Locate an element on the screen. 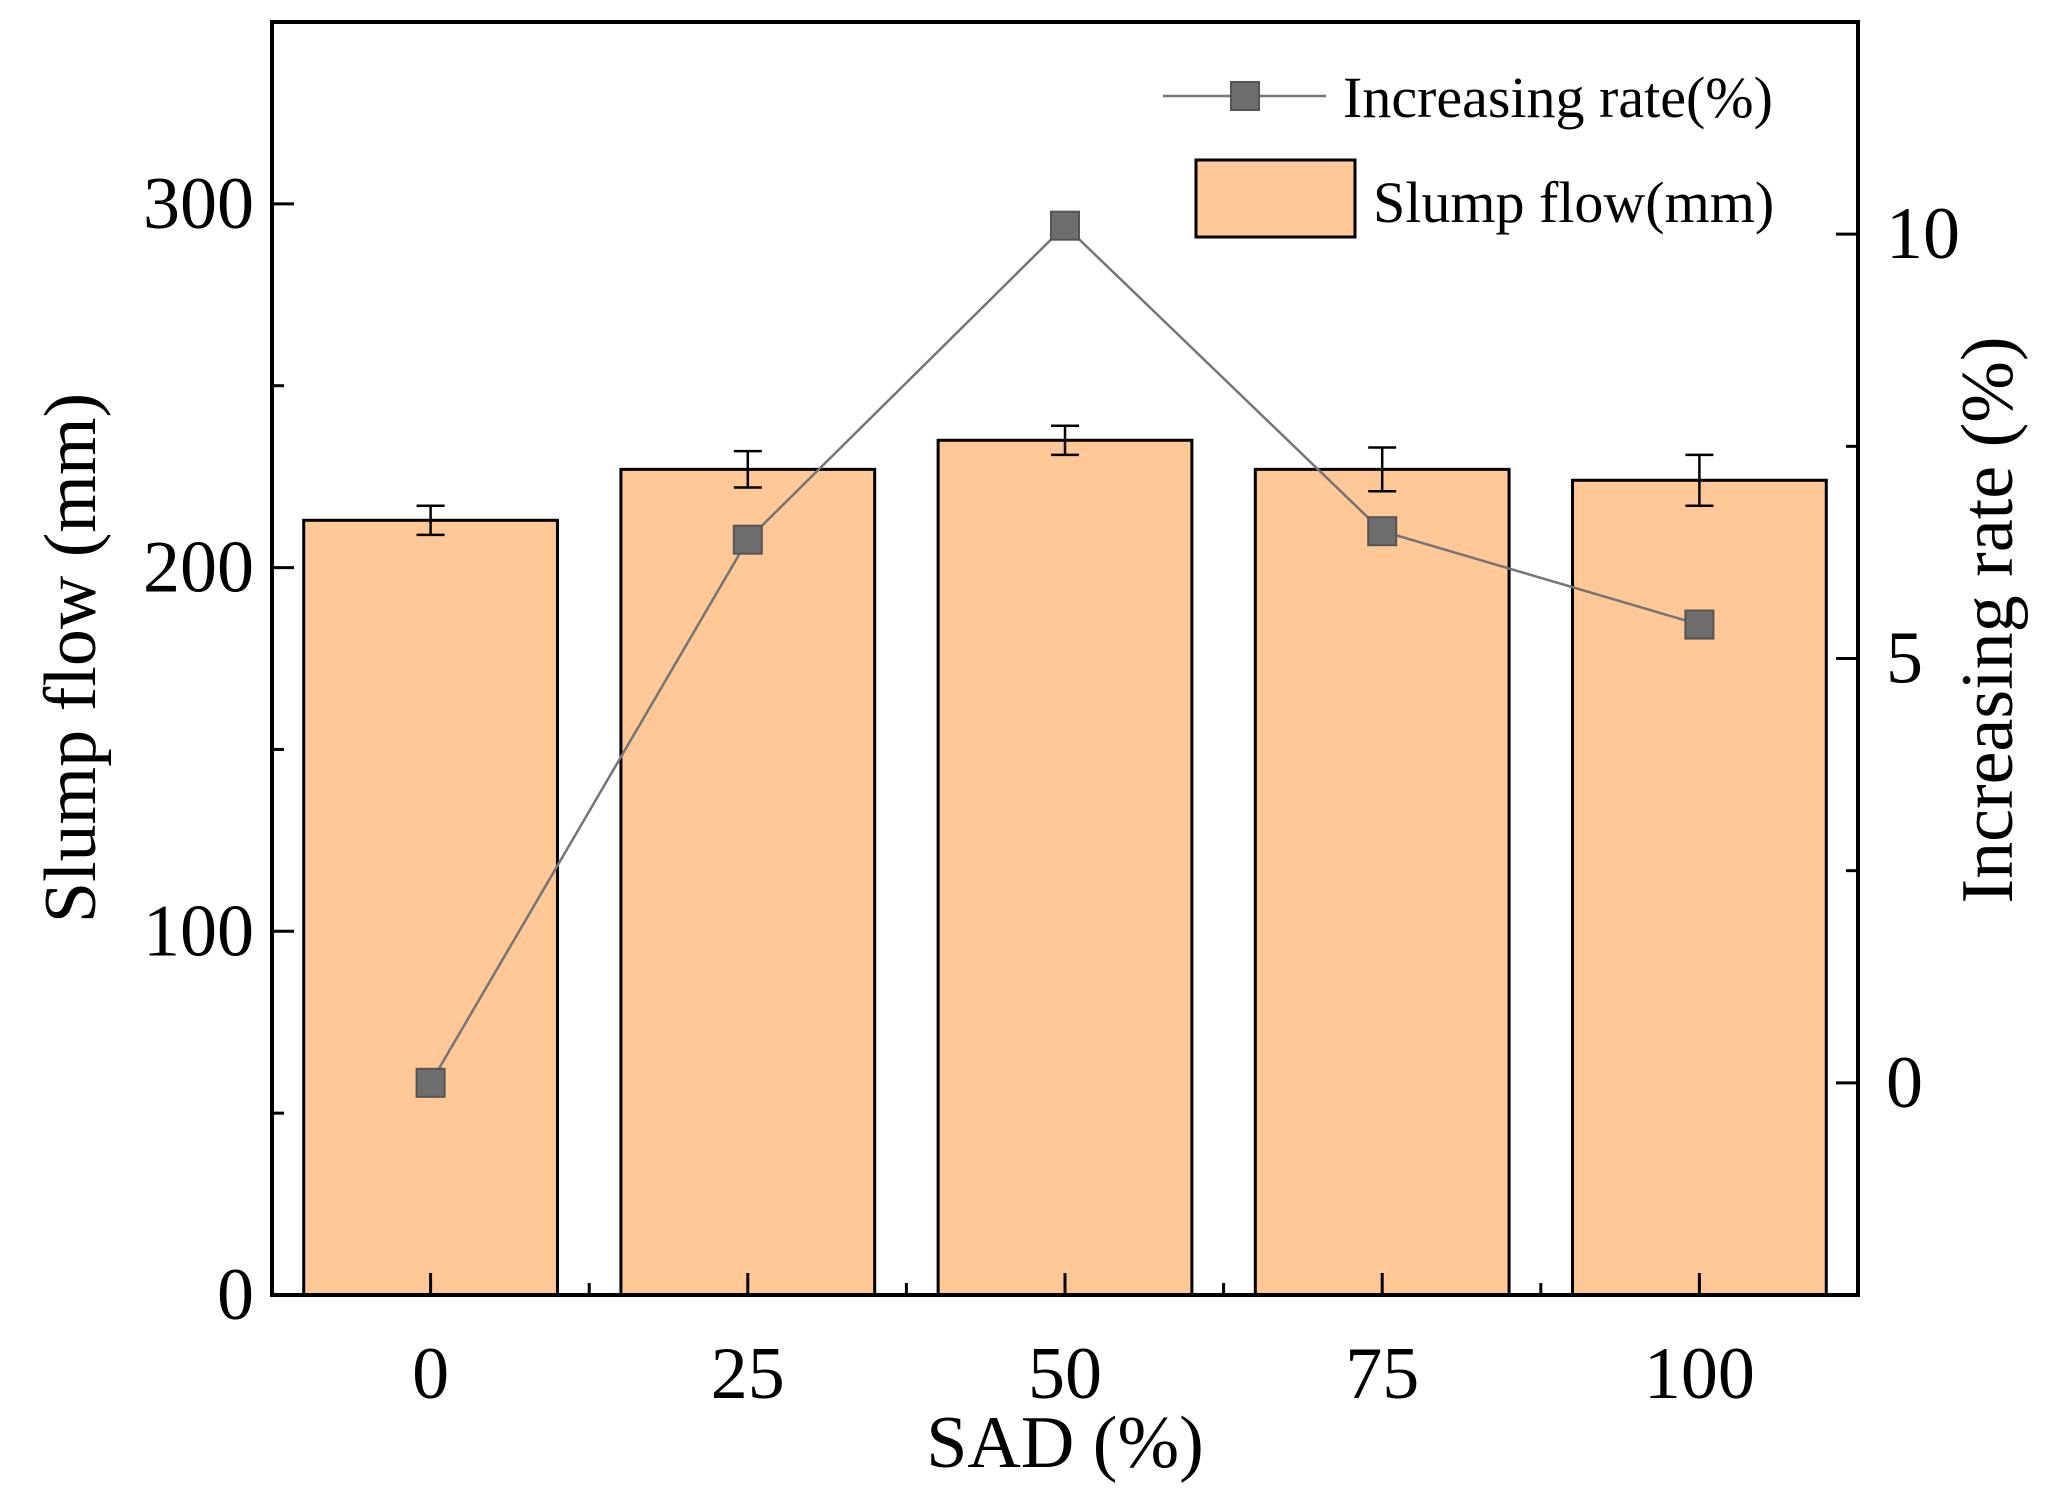 This screenshot has height=1489, width=2064. right-tick-label: 10 is located at coordinates (1923, 234).